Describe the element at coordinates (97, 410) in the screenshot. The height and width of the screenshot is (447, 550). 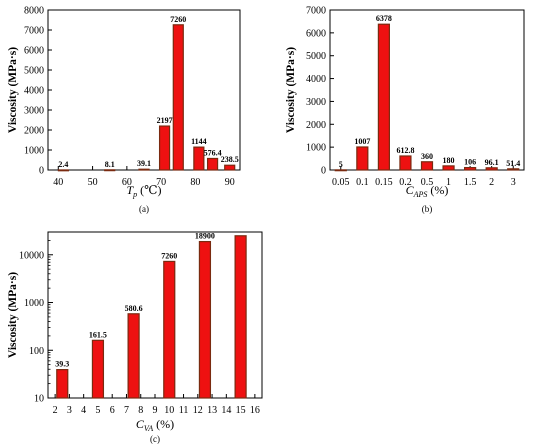
I see `panel-c-x-tick-label: 5` at that location.